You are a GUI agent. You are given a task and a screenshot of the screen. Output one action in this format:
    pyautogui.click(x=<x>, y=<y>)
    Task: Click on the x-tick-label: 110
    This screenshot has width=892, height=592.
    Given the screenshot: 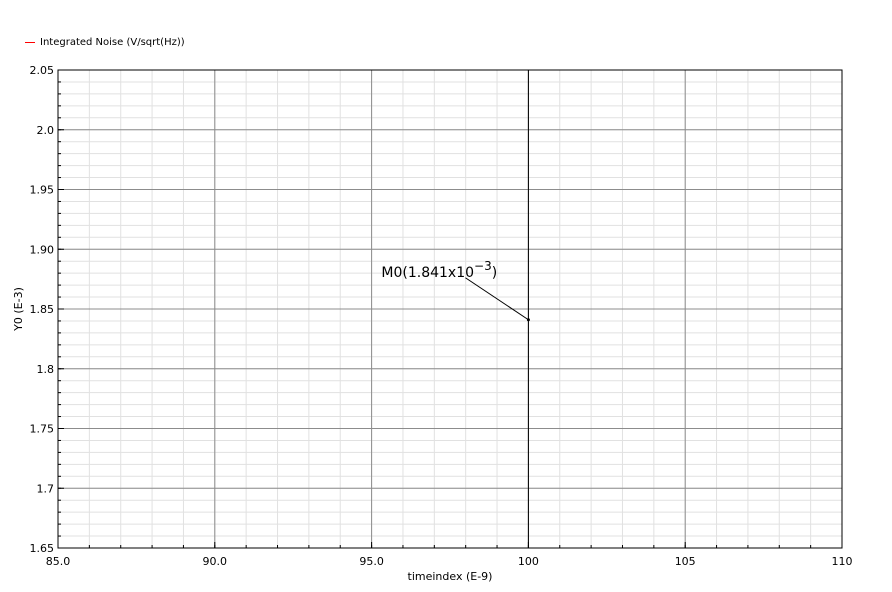 What is the action you would take?
    pyautogui.click(x=842, y=561)
    